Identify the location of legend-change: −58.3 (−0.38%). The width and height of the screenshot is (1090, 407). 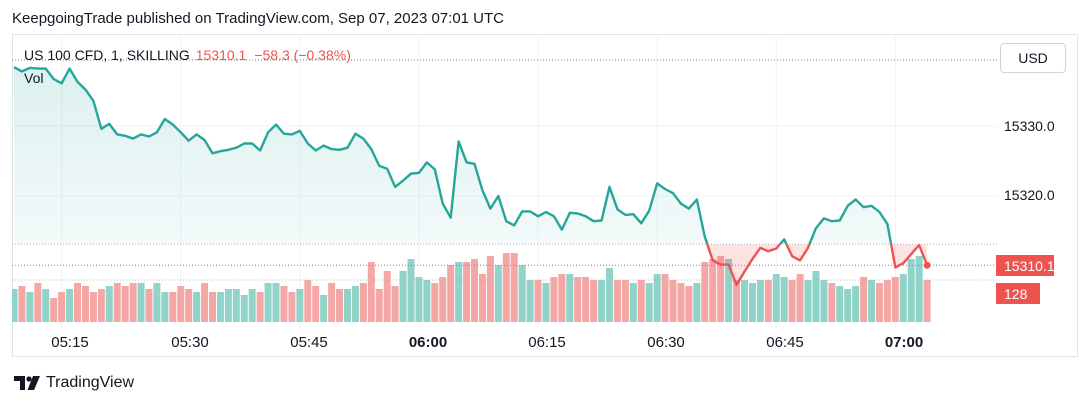
(302, 55).